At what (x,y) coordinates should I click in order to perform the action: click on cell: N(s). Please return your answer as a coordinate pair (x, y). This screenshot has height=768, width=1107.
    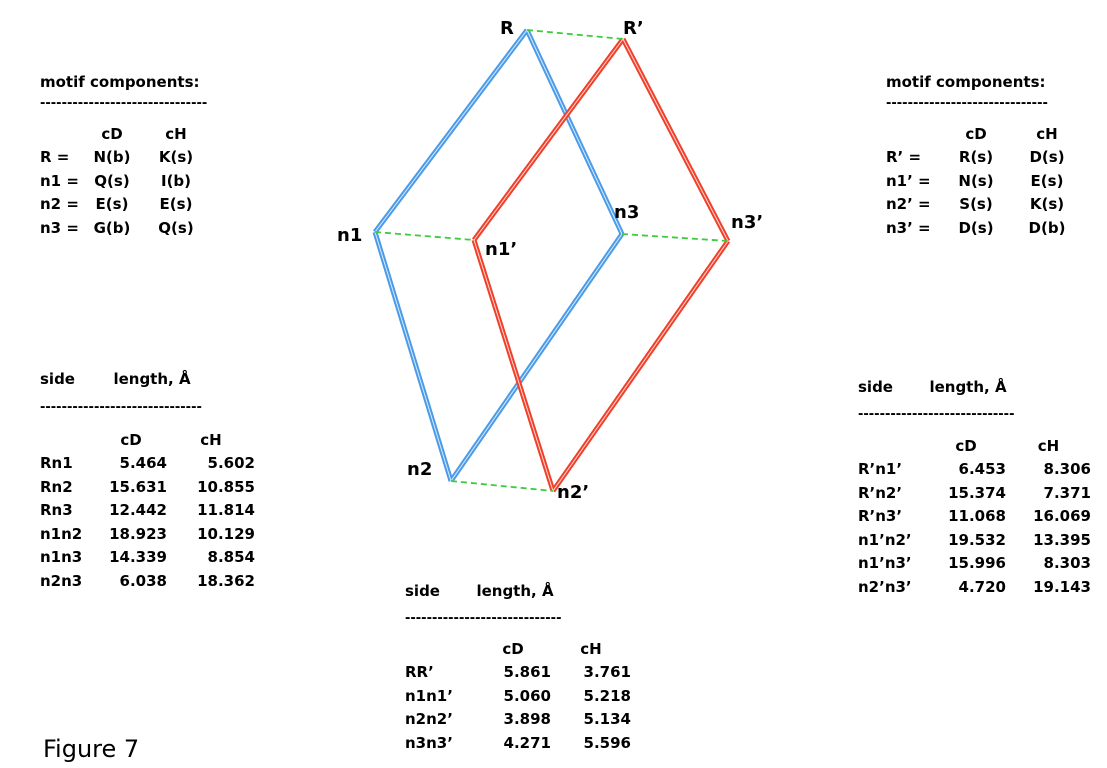
    Looking at the image, I should click on (976, 180).